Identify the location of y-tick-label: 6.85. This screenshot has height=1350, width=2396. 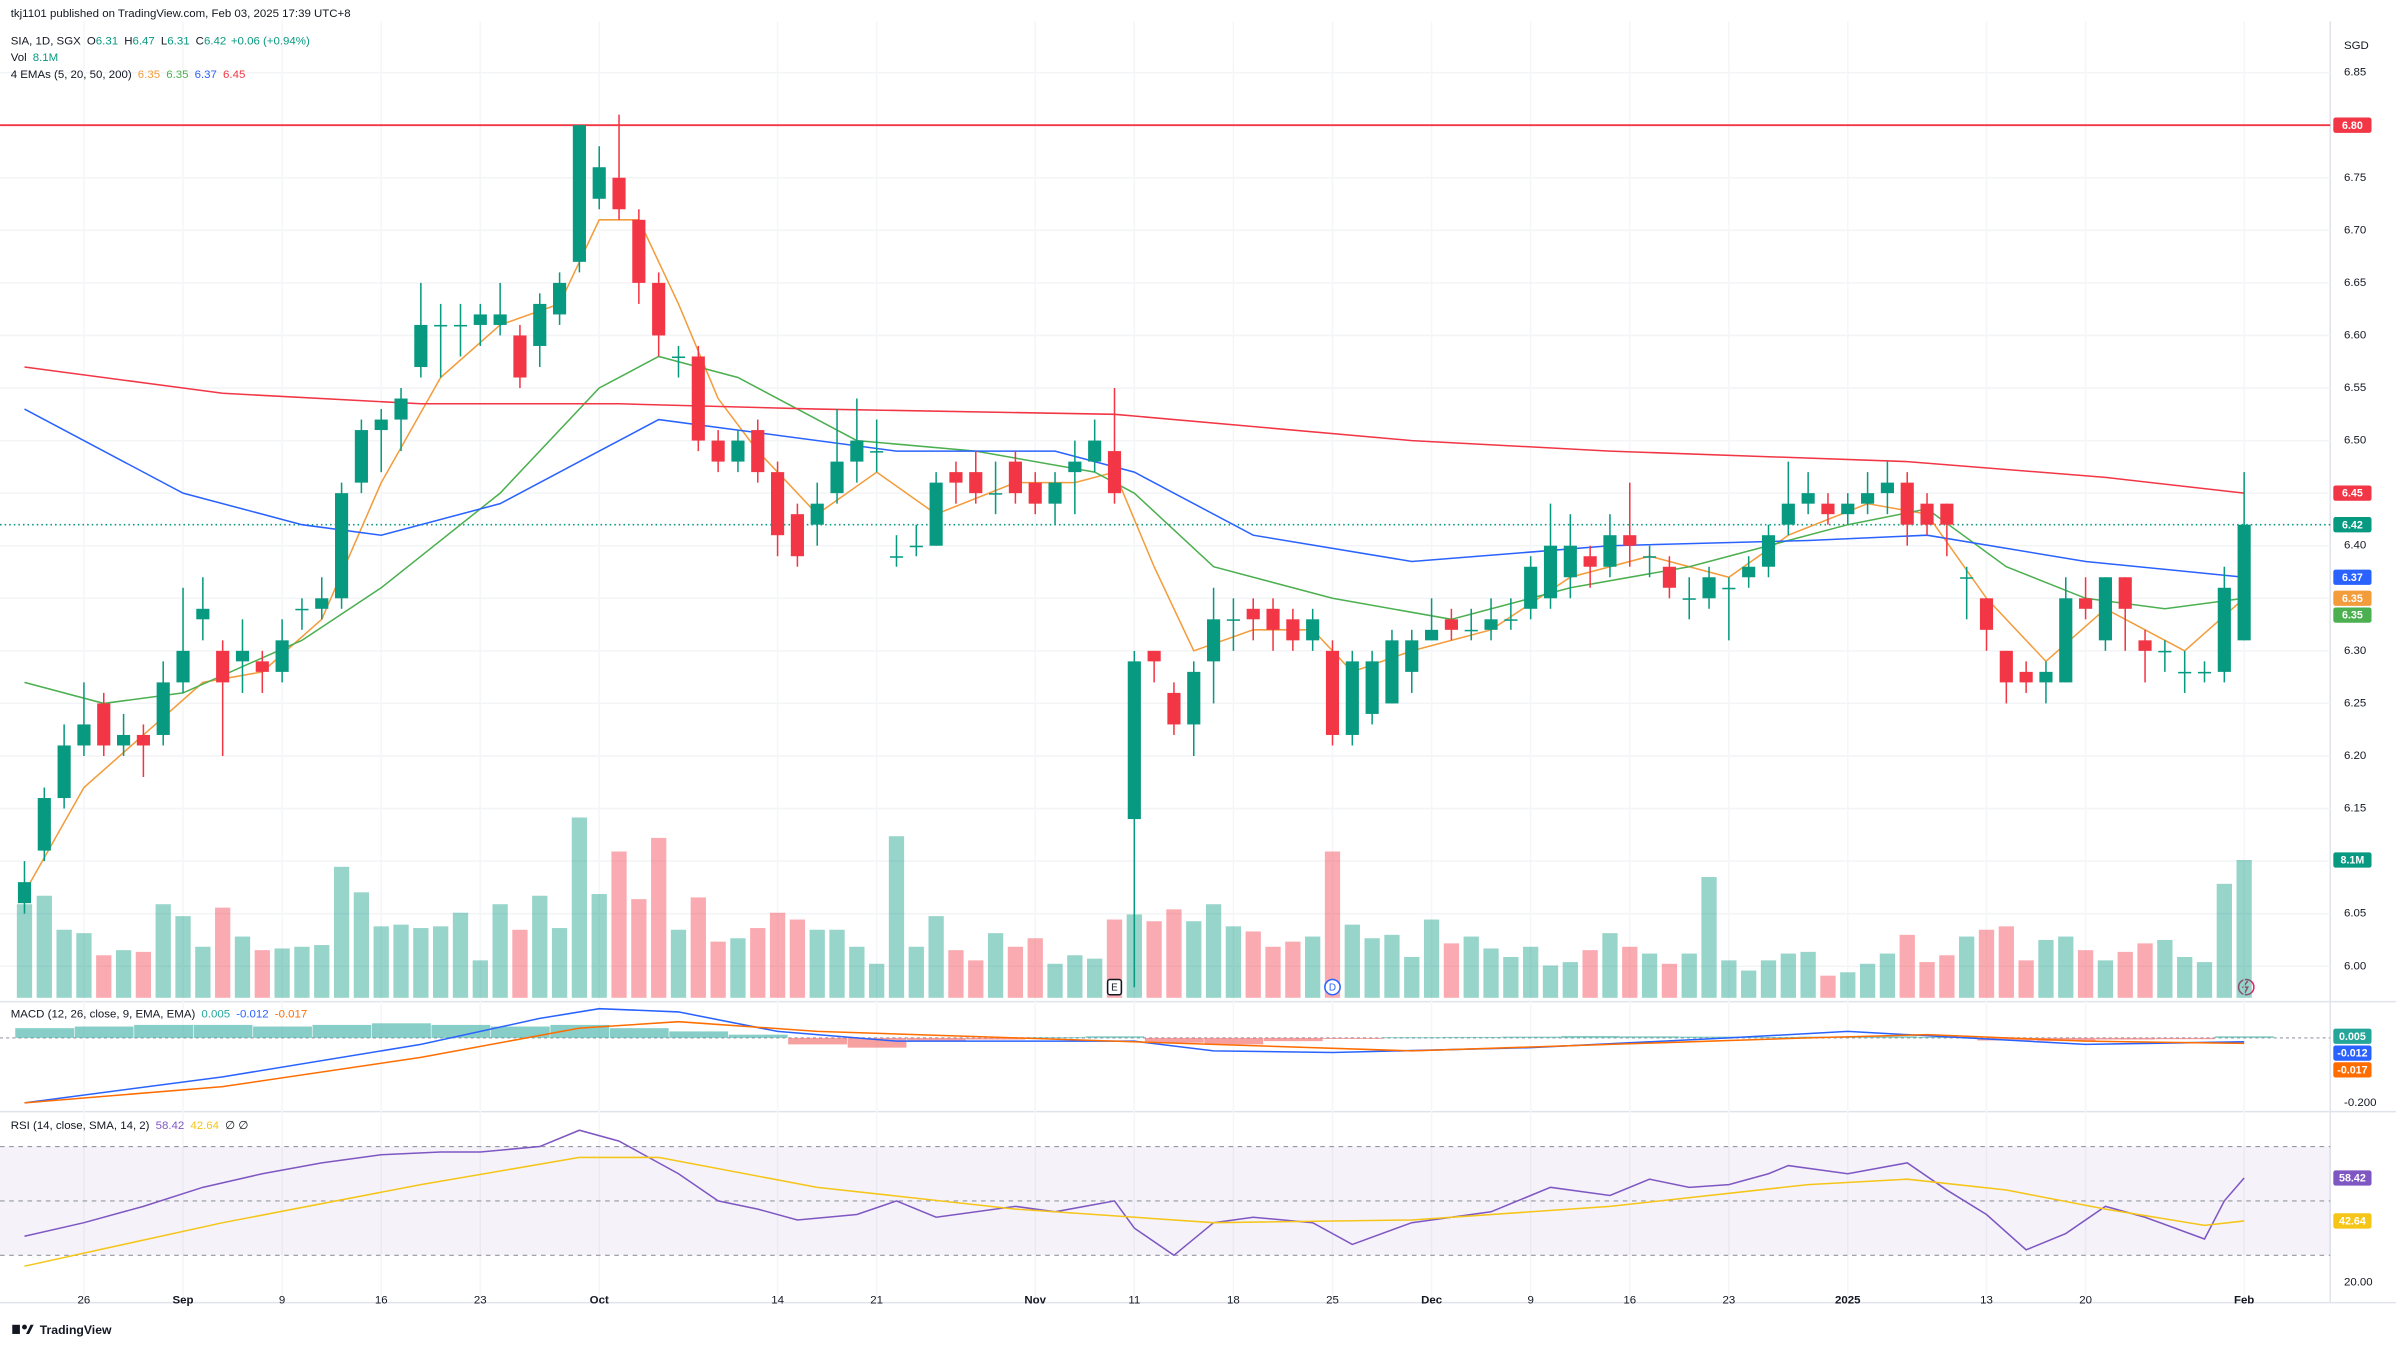
(2355, 73).